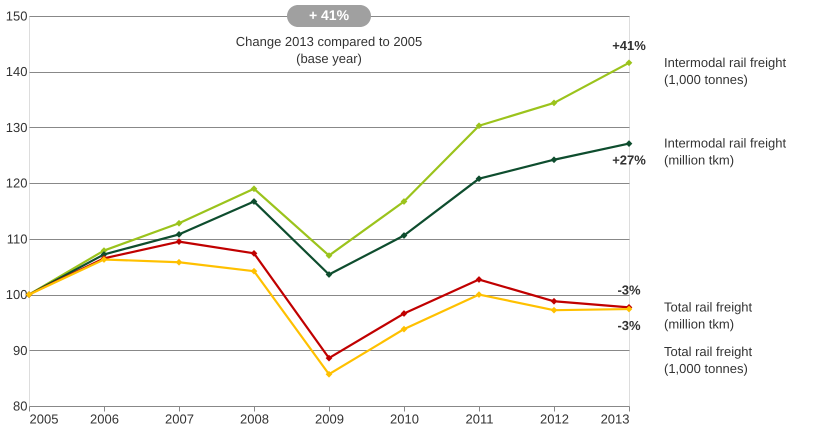 This screenshot has width=821, height=439. I want to click on y-tick-label: 100, so click(17, 294).